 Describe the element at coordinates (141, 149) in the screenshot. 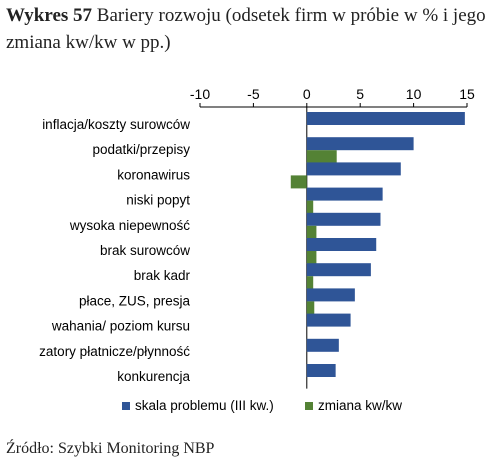

I see `category-label: podatki/przepisy` at that location.